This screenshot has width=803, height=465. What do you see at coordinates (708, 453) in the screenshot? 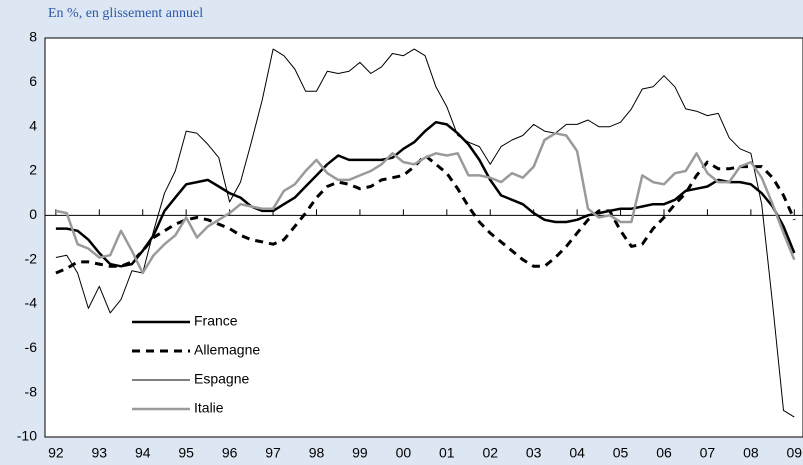
I see `x-tick-label: 07` at bounding box center [708, 453].